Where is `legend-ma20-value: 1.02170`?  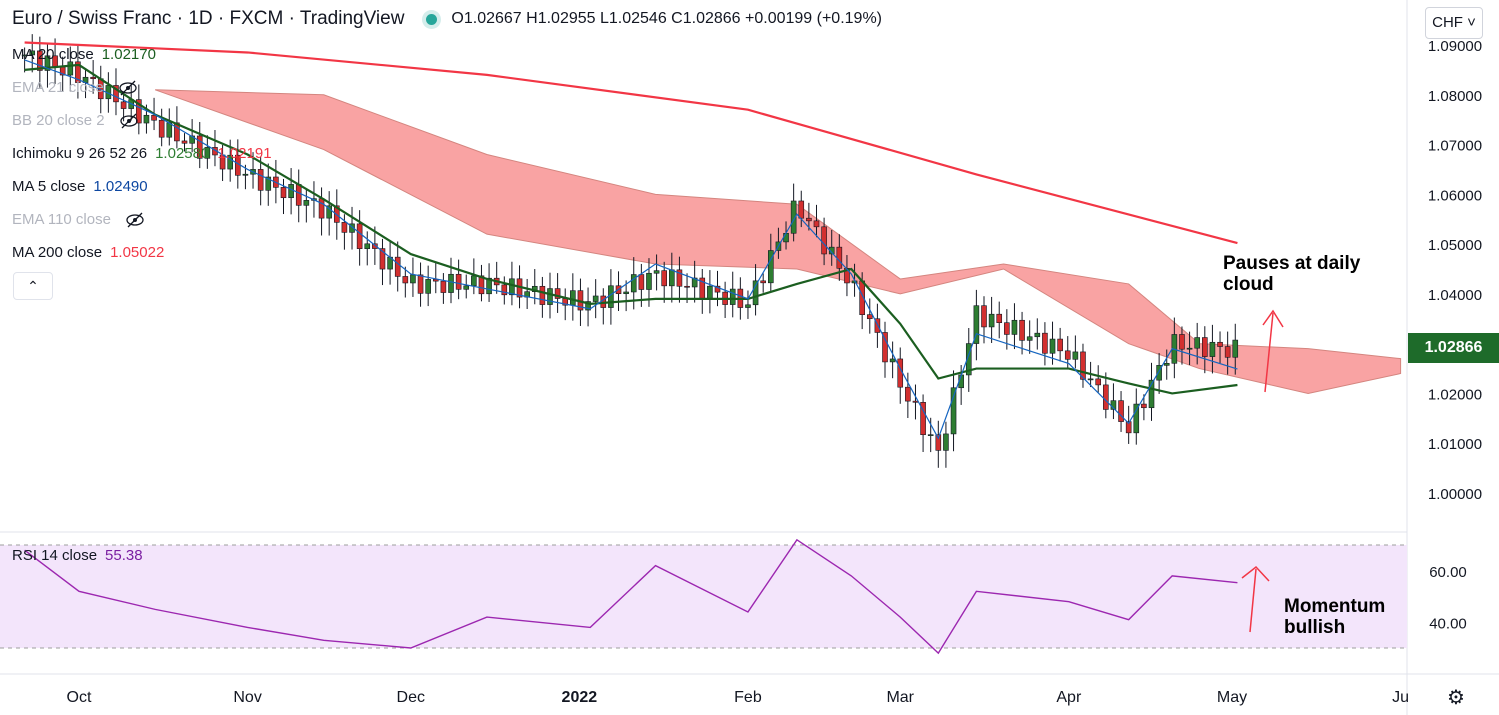 legend-ma20-value: 1.02170 is located at coordinates (128, 54).